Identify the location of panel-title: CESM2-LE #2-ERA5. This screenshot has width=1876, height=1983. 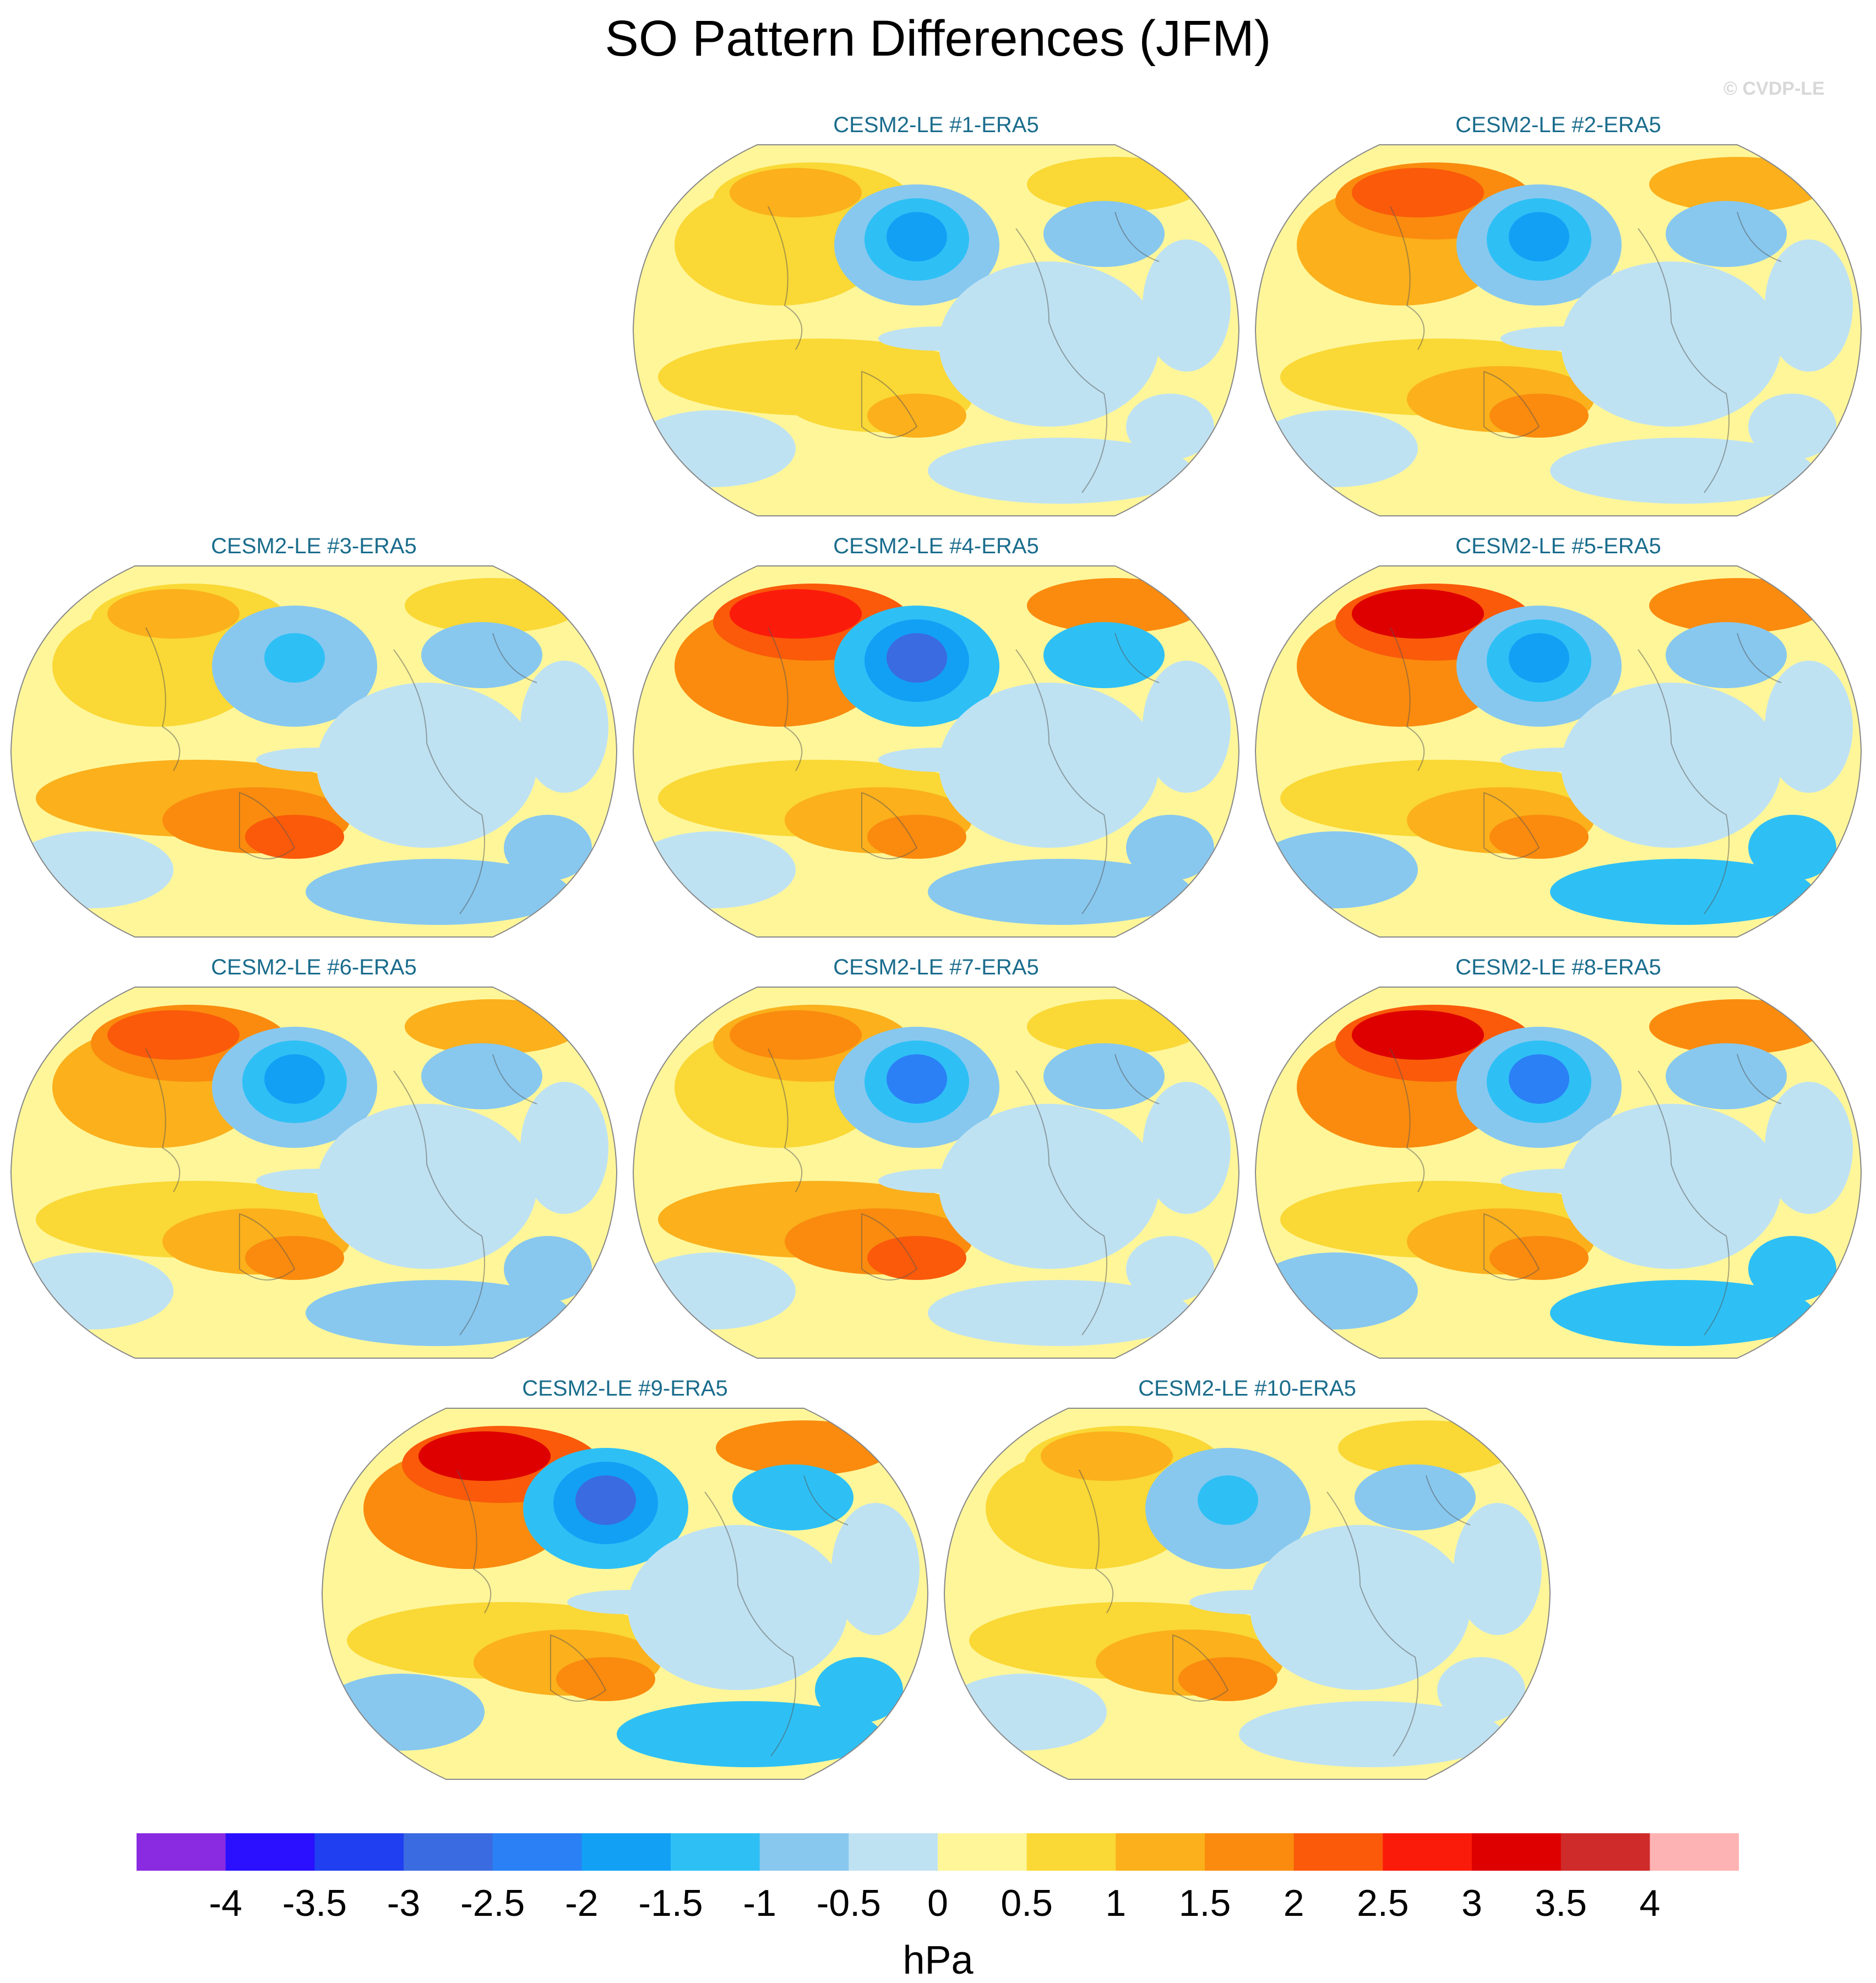
(1558, 125).